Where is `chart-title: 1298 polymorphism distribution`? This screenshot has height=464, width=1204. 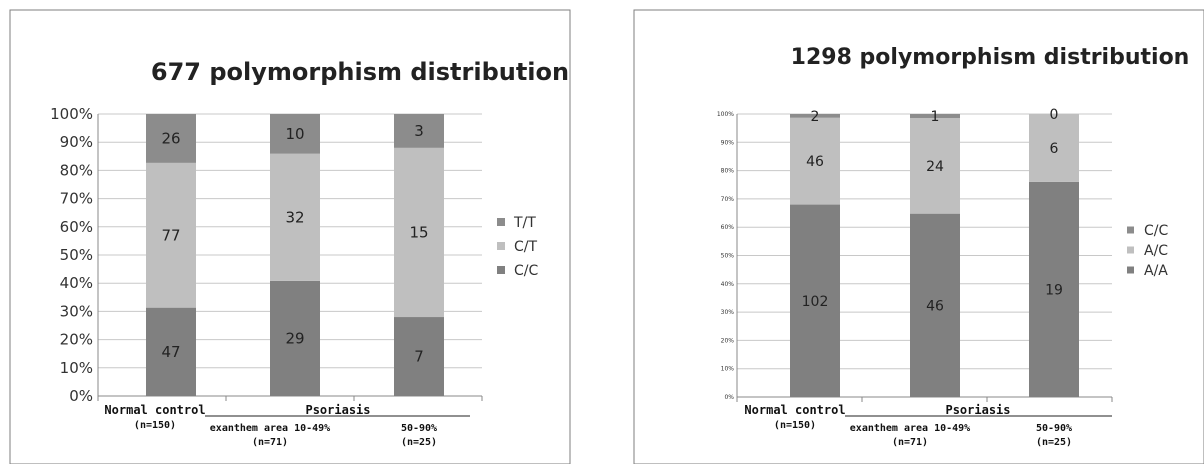
chart-title: 1298 polymorphism distribution is located at coordinates (990, 57).